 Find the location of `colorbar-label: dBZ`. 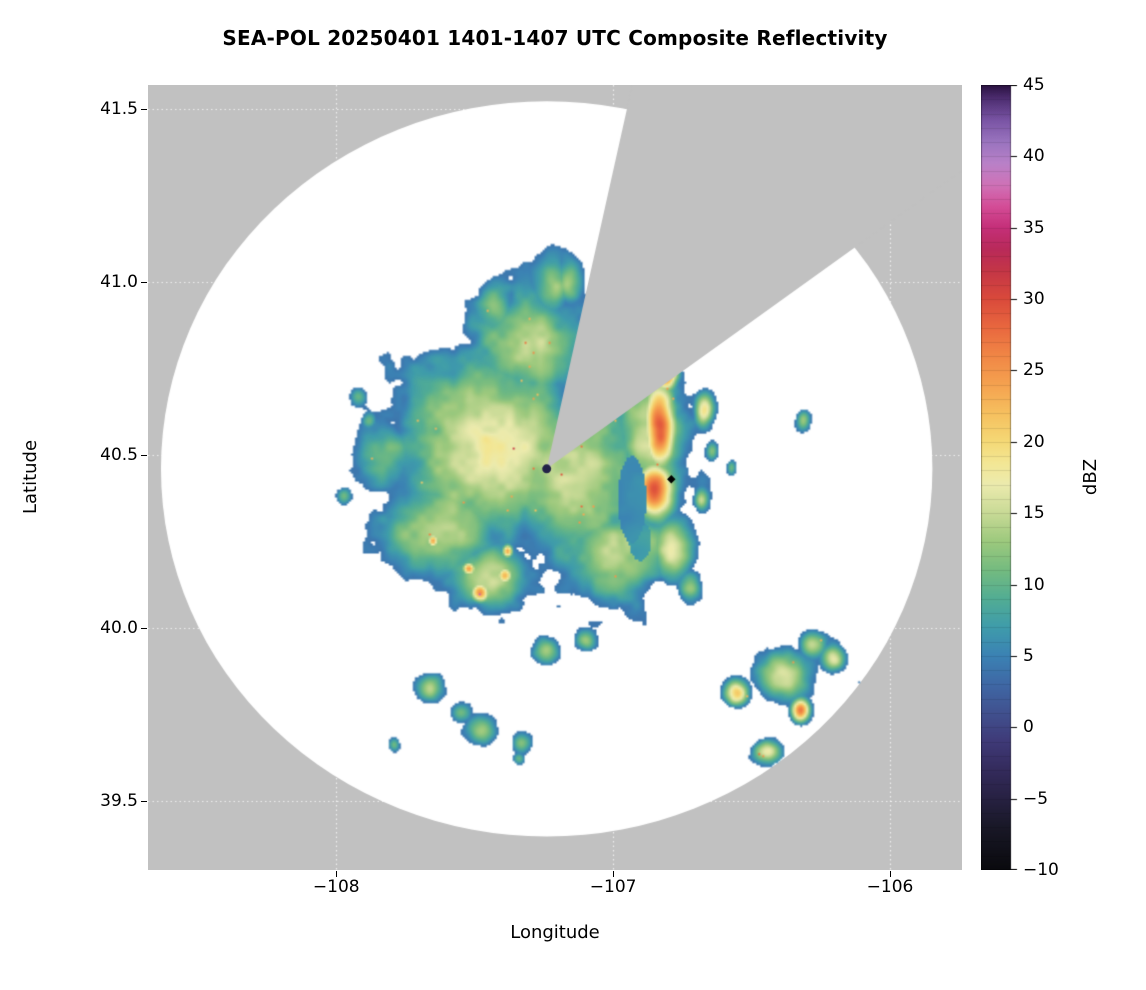

colorbar-label: dBZ is located at coordinates (1090, 477).